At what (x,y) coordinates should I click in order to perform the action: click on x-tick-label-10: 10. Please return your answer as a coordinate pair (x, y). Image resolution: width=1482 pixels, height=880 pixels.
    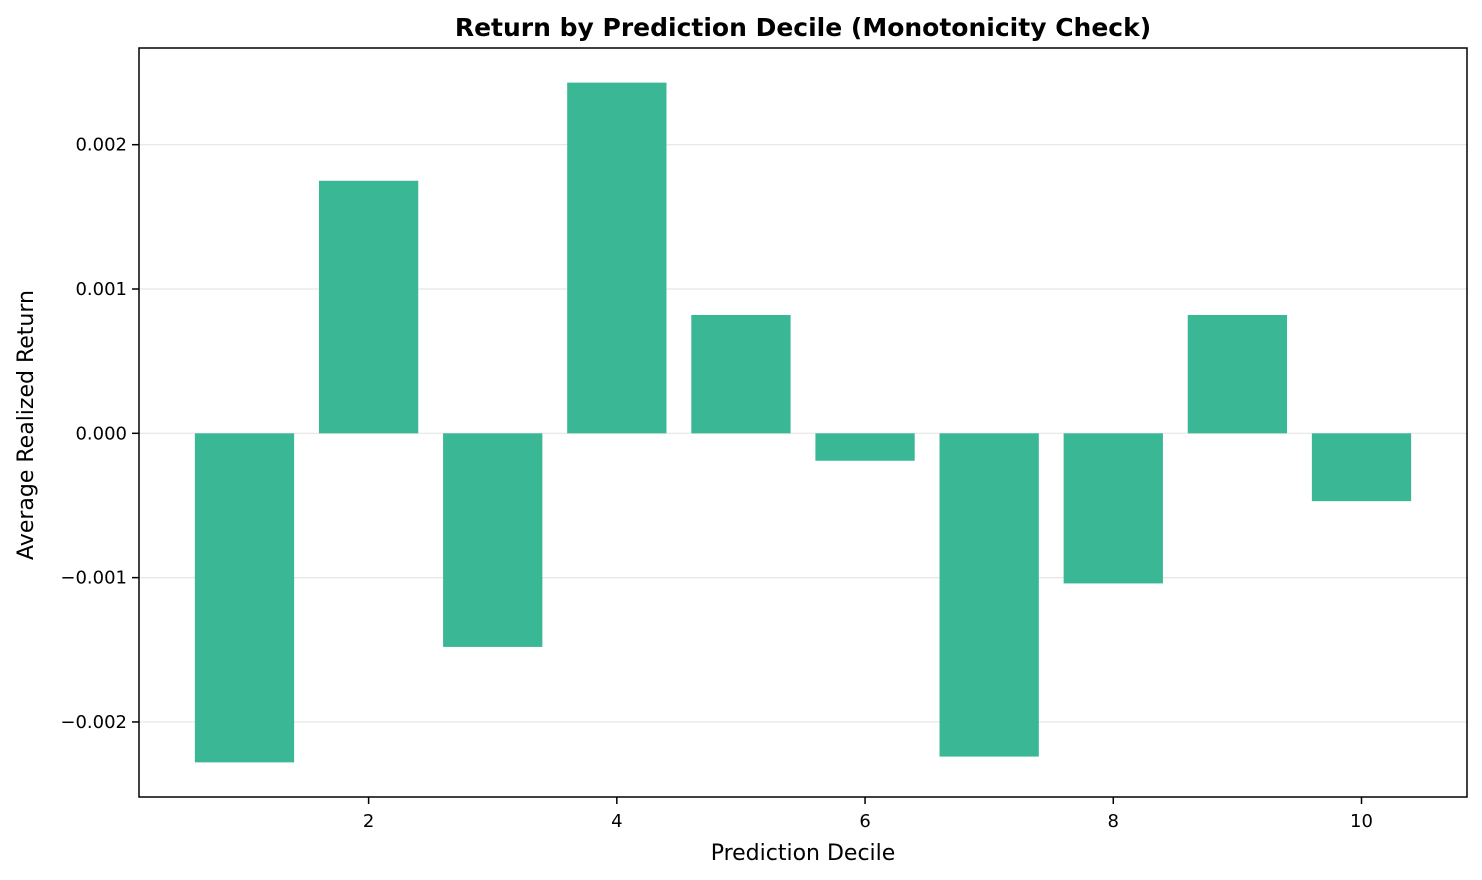
    Looking at the image, I should click on (1361, 821).